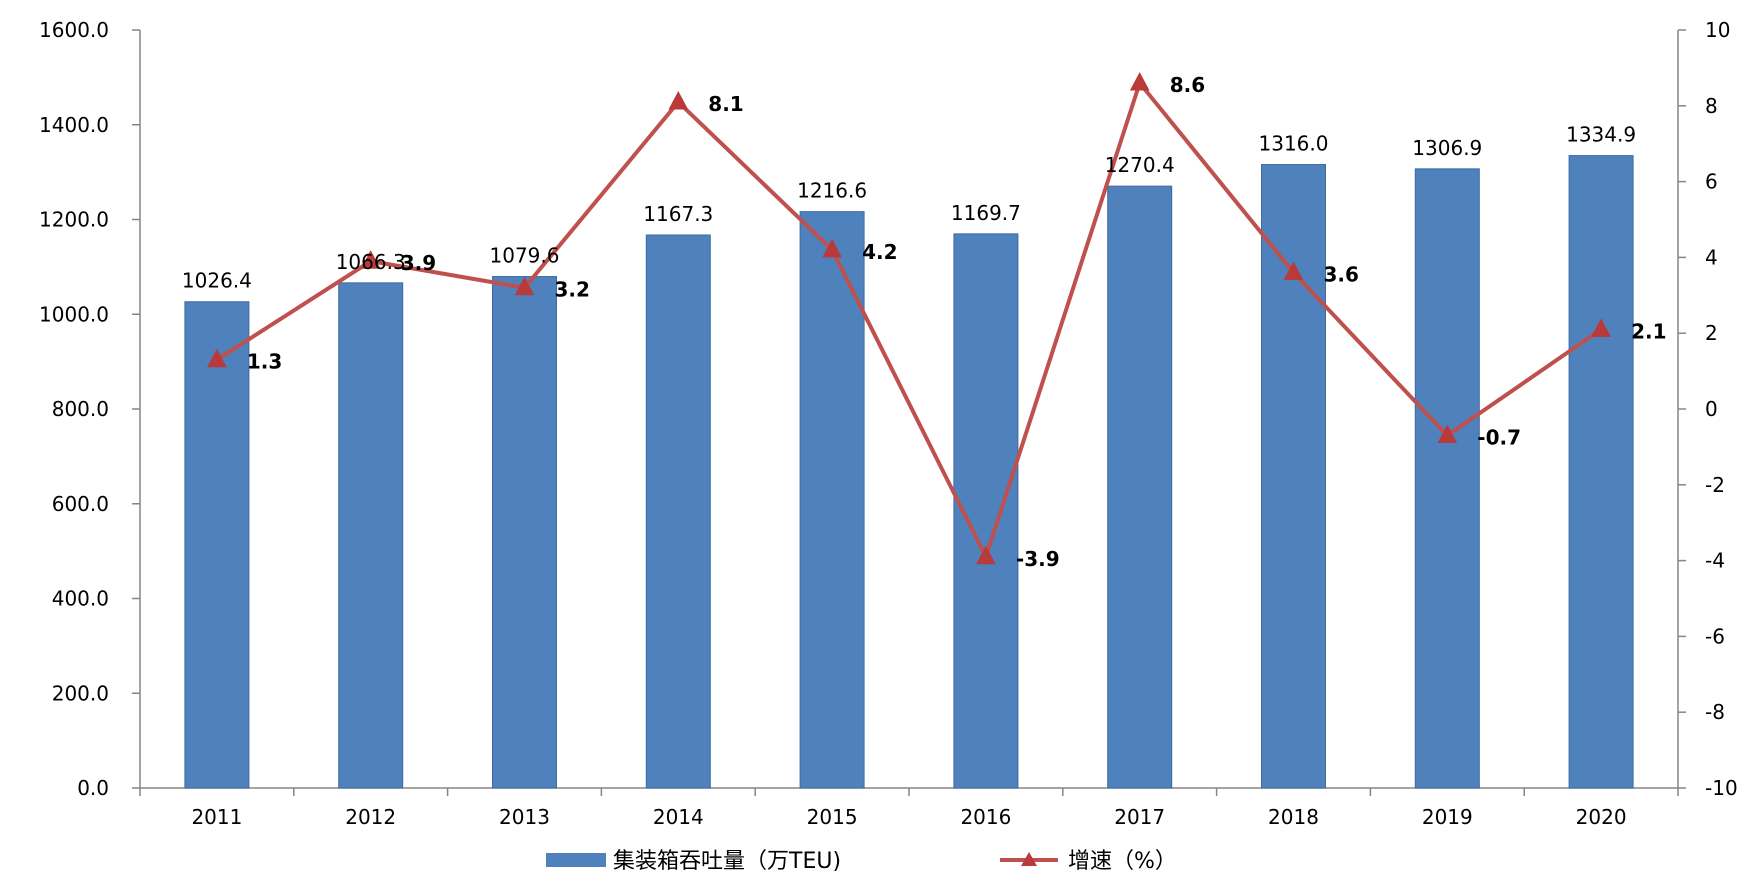 The width and height of the screenshot is (1758, 885). What do you see at coordinates (986, 213) in the screenshot?
I see `bar-value-label: 1169.7` at bounding box center [986, 213].